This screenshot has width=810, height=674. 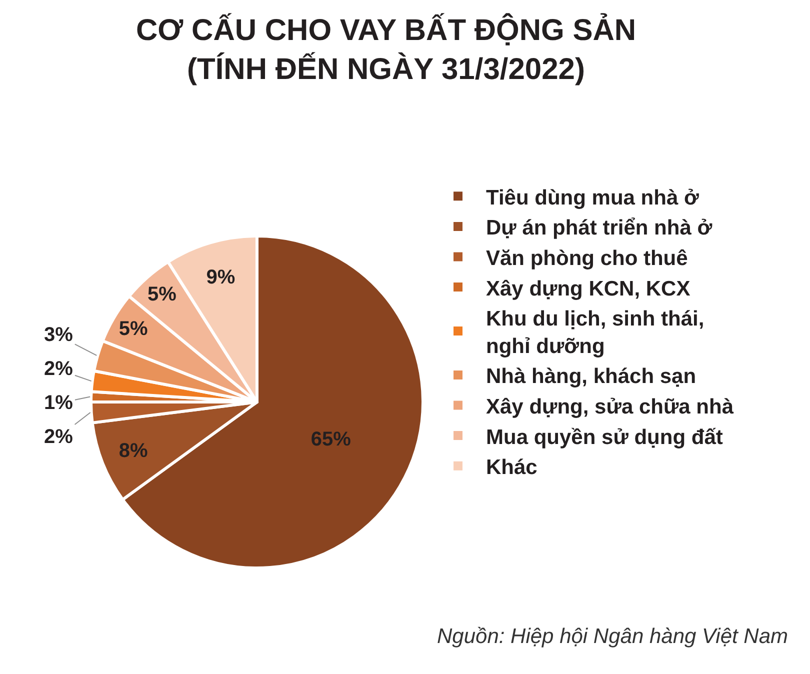 What do you see at coordinates (588, 288) in the screenshot?
I see `legend-label: Xây dựng KCN, KCX` at bounding box center [588, 288].